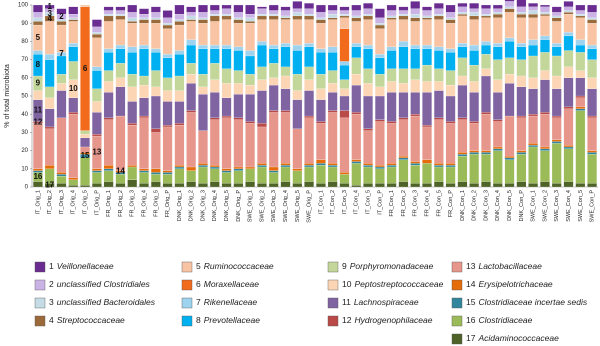 This screenshot has width=600, height=346. Describe the element at coordinates (24, 97) in the screenshot. I see `y-tick-label: 50` at that location.